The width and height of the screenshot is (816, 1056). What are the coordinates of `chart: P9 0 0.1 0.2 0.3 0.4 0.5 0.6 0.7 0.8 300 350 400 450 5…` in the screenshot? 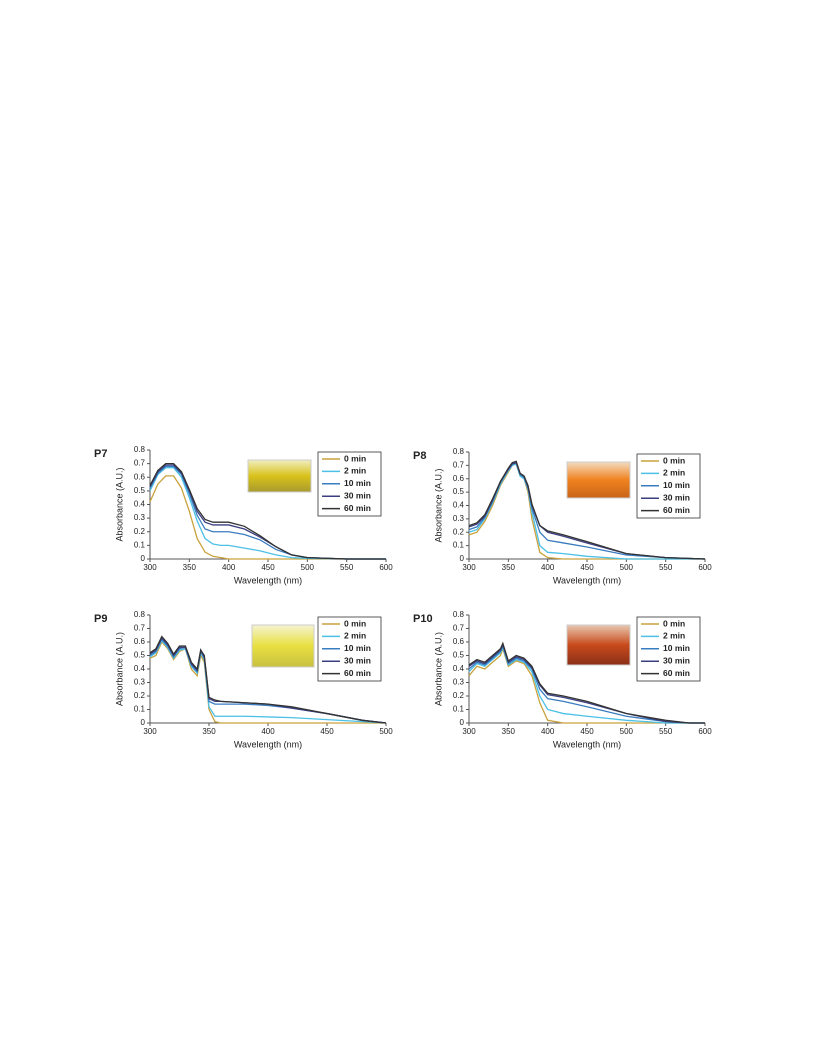 It's located at (243, 679).